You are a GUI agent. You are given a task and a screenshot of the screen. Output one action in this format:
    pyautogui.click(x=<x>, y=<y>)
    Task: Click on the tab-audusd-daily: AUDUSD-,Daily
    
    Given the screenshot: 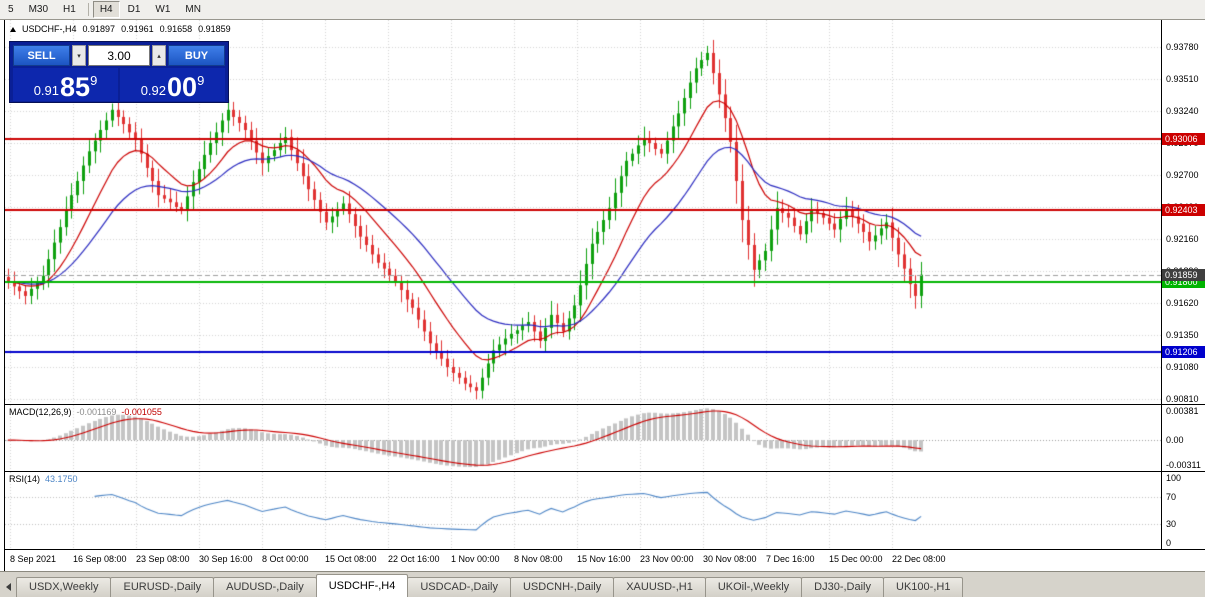 What is the action you would take?
    pyautogui.click(x=265, y=587)
    